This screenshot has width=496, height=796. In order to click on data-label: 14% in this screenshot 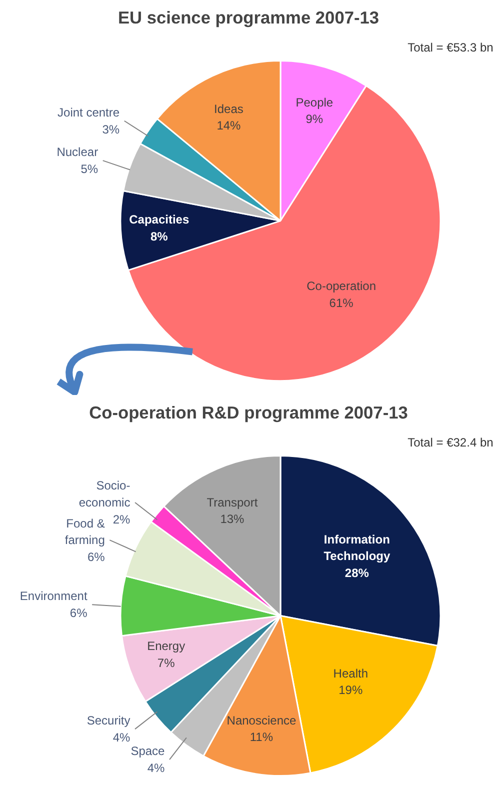, I will do `click(229, 125)`.